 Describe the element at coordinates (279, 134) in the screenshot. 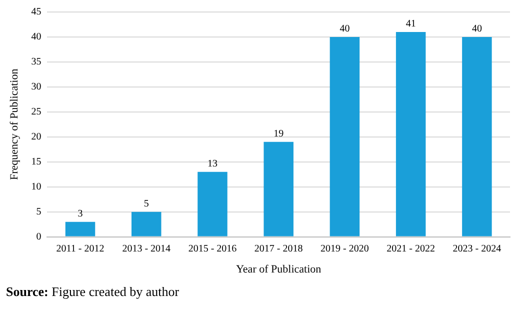

I see `data-label: 19` at that location.